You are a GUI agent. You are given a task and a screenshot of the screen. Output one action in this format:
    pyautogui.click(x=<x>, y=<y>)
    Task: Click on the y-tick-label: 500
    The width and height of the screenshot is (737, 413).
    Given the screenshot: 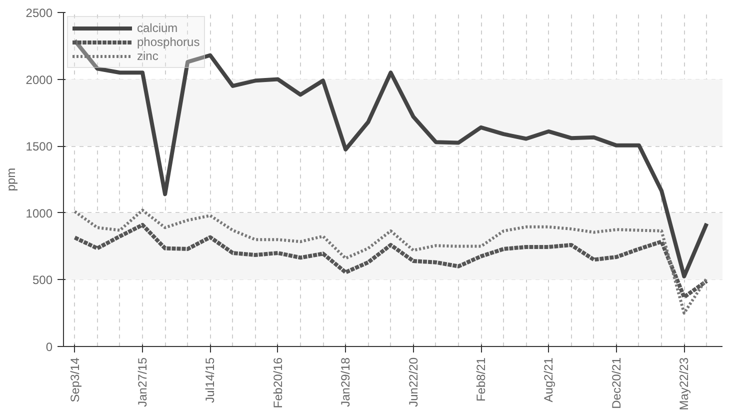 What is the action you would take?
    pyautogui.click(x=42, y=280)
    